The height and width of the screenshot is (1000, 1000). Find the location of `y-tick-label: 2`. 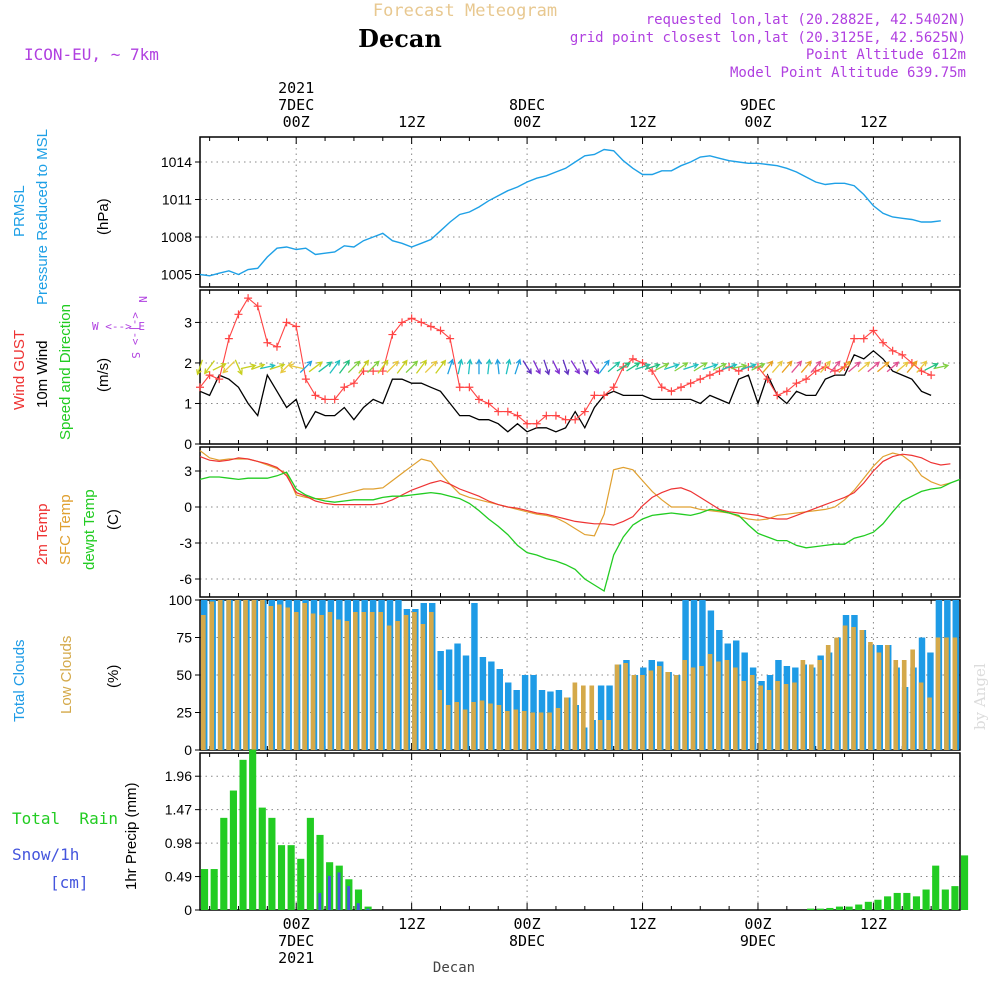

y-tick-label: 2 is located at coordinates (188, 363).